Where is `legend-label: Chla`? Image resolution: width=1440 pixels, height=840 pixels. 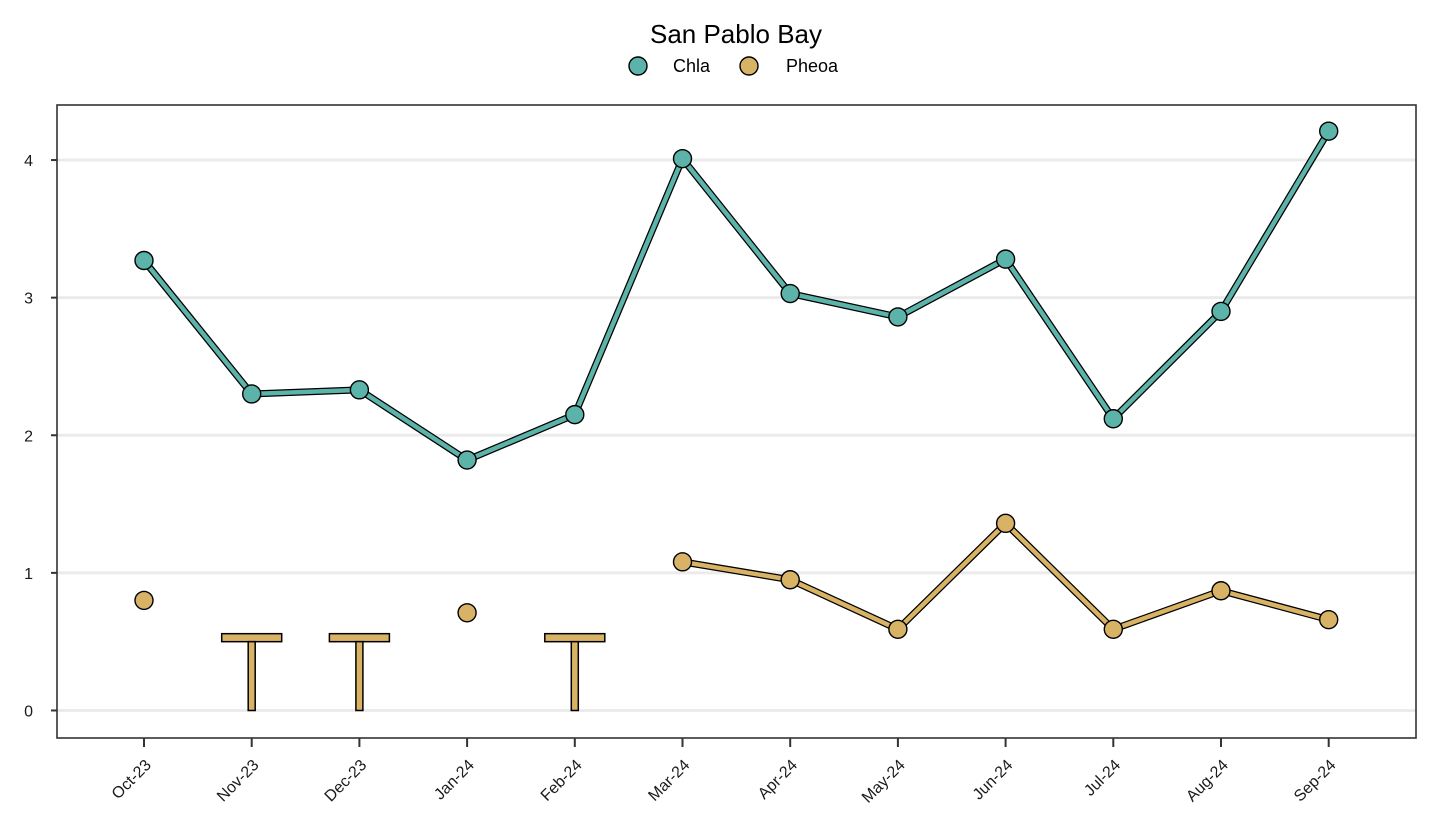
legend-label: Chla is located at coordinates (692, 66).